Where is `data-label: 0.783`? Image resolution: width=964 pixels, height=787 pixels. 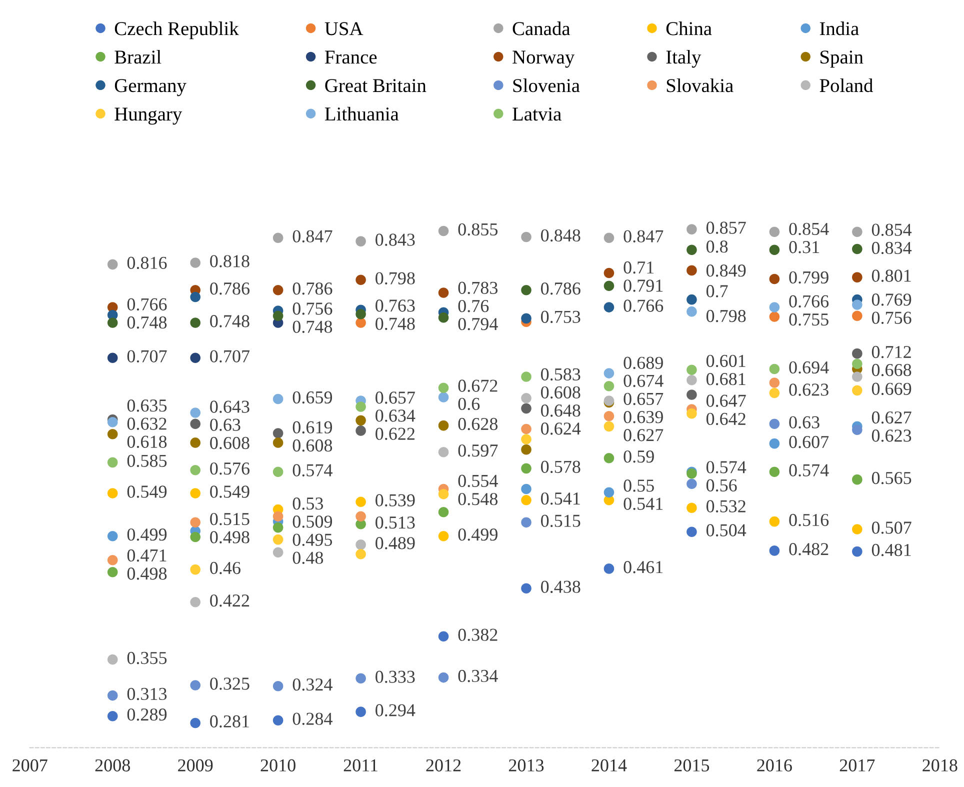 data-label: 0.783 is located at coordinates (478, 288).